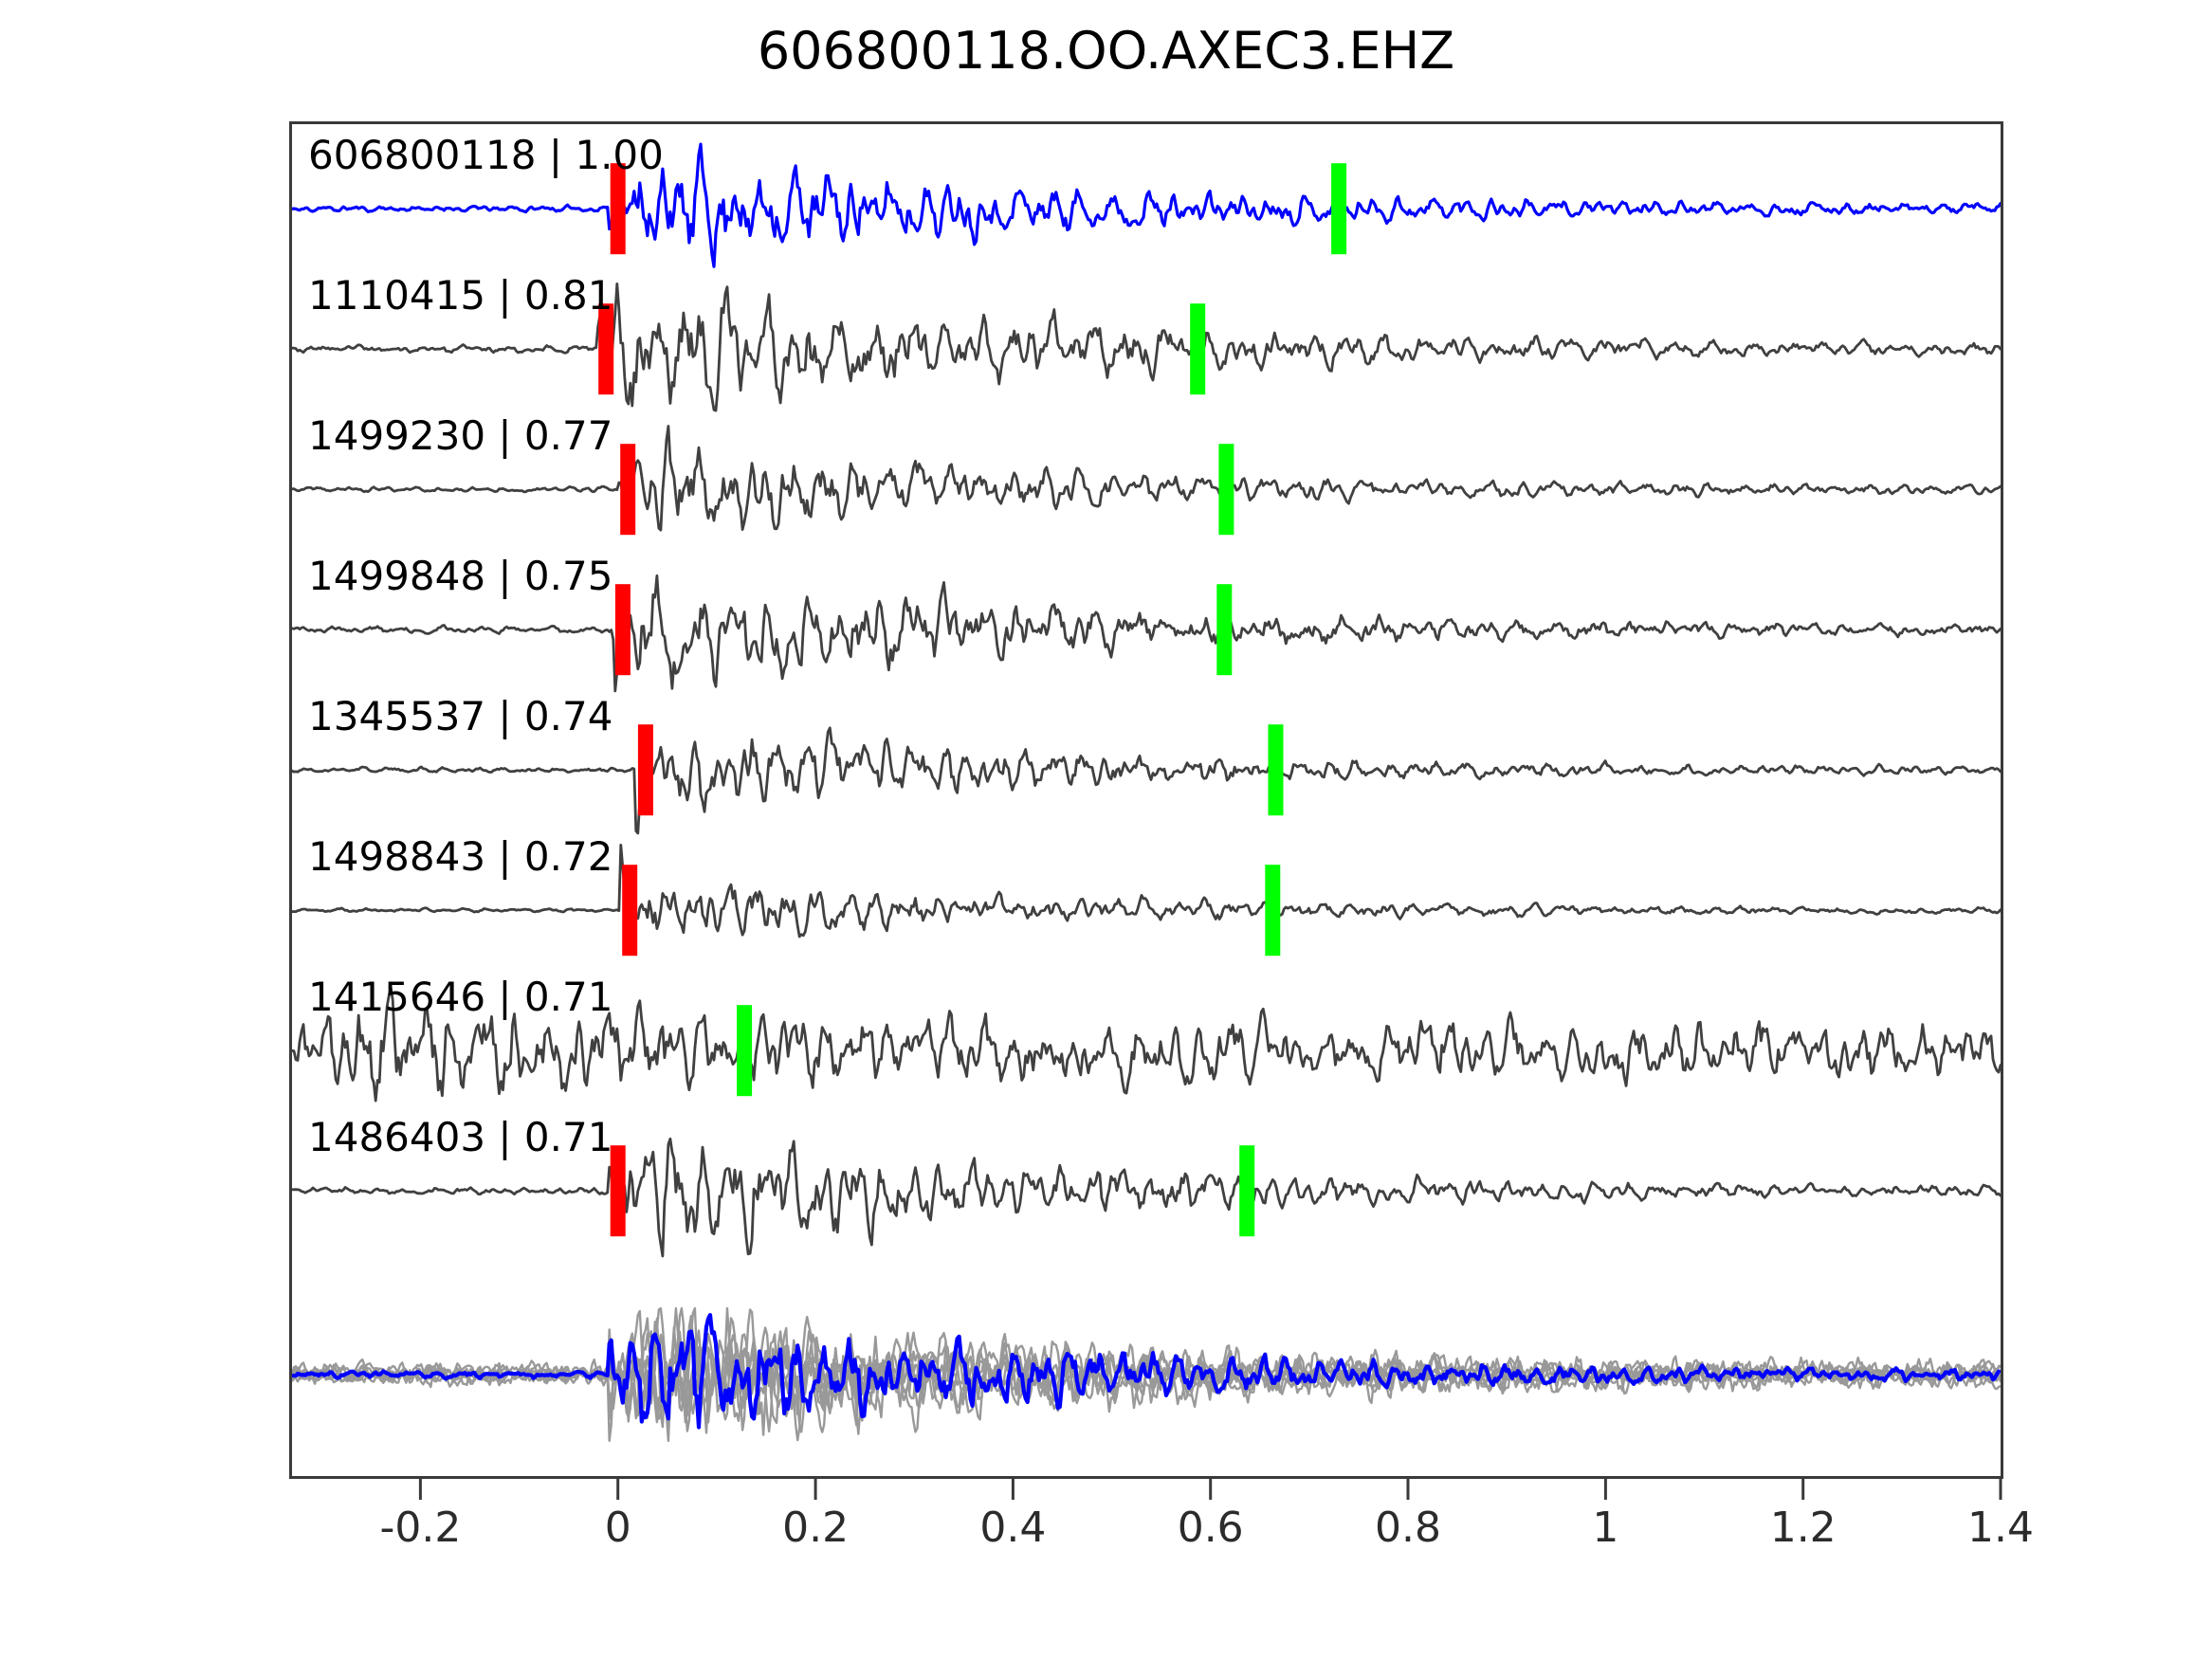 This screenshot has height=1659, width=2212. What do you see at coordinates (460, 716) in the screenshot?
I see `trace-label-1345537: 1345537 | 0.74` at bounding box center [460, 716].